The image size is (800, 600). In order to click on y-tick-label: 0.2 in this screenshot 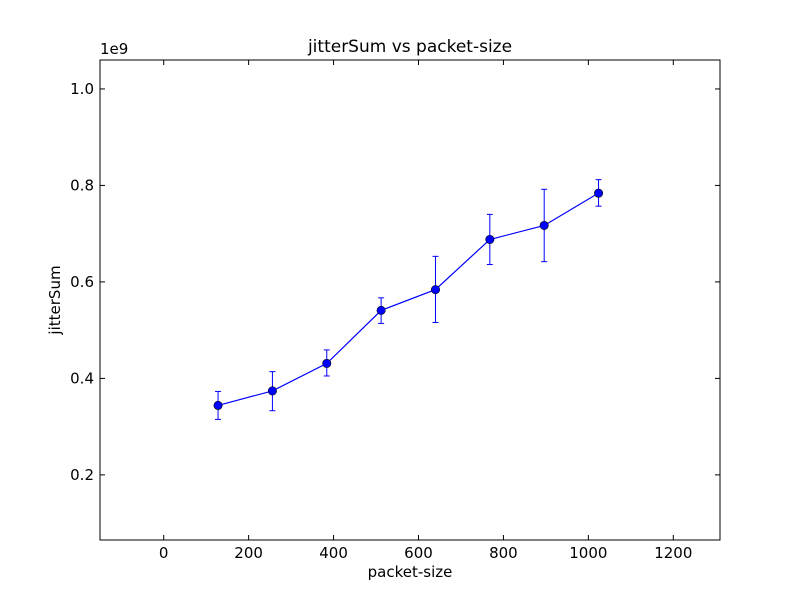, I will do `click(82, 475)`.